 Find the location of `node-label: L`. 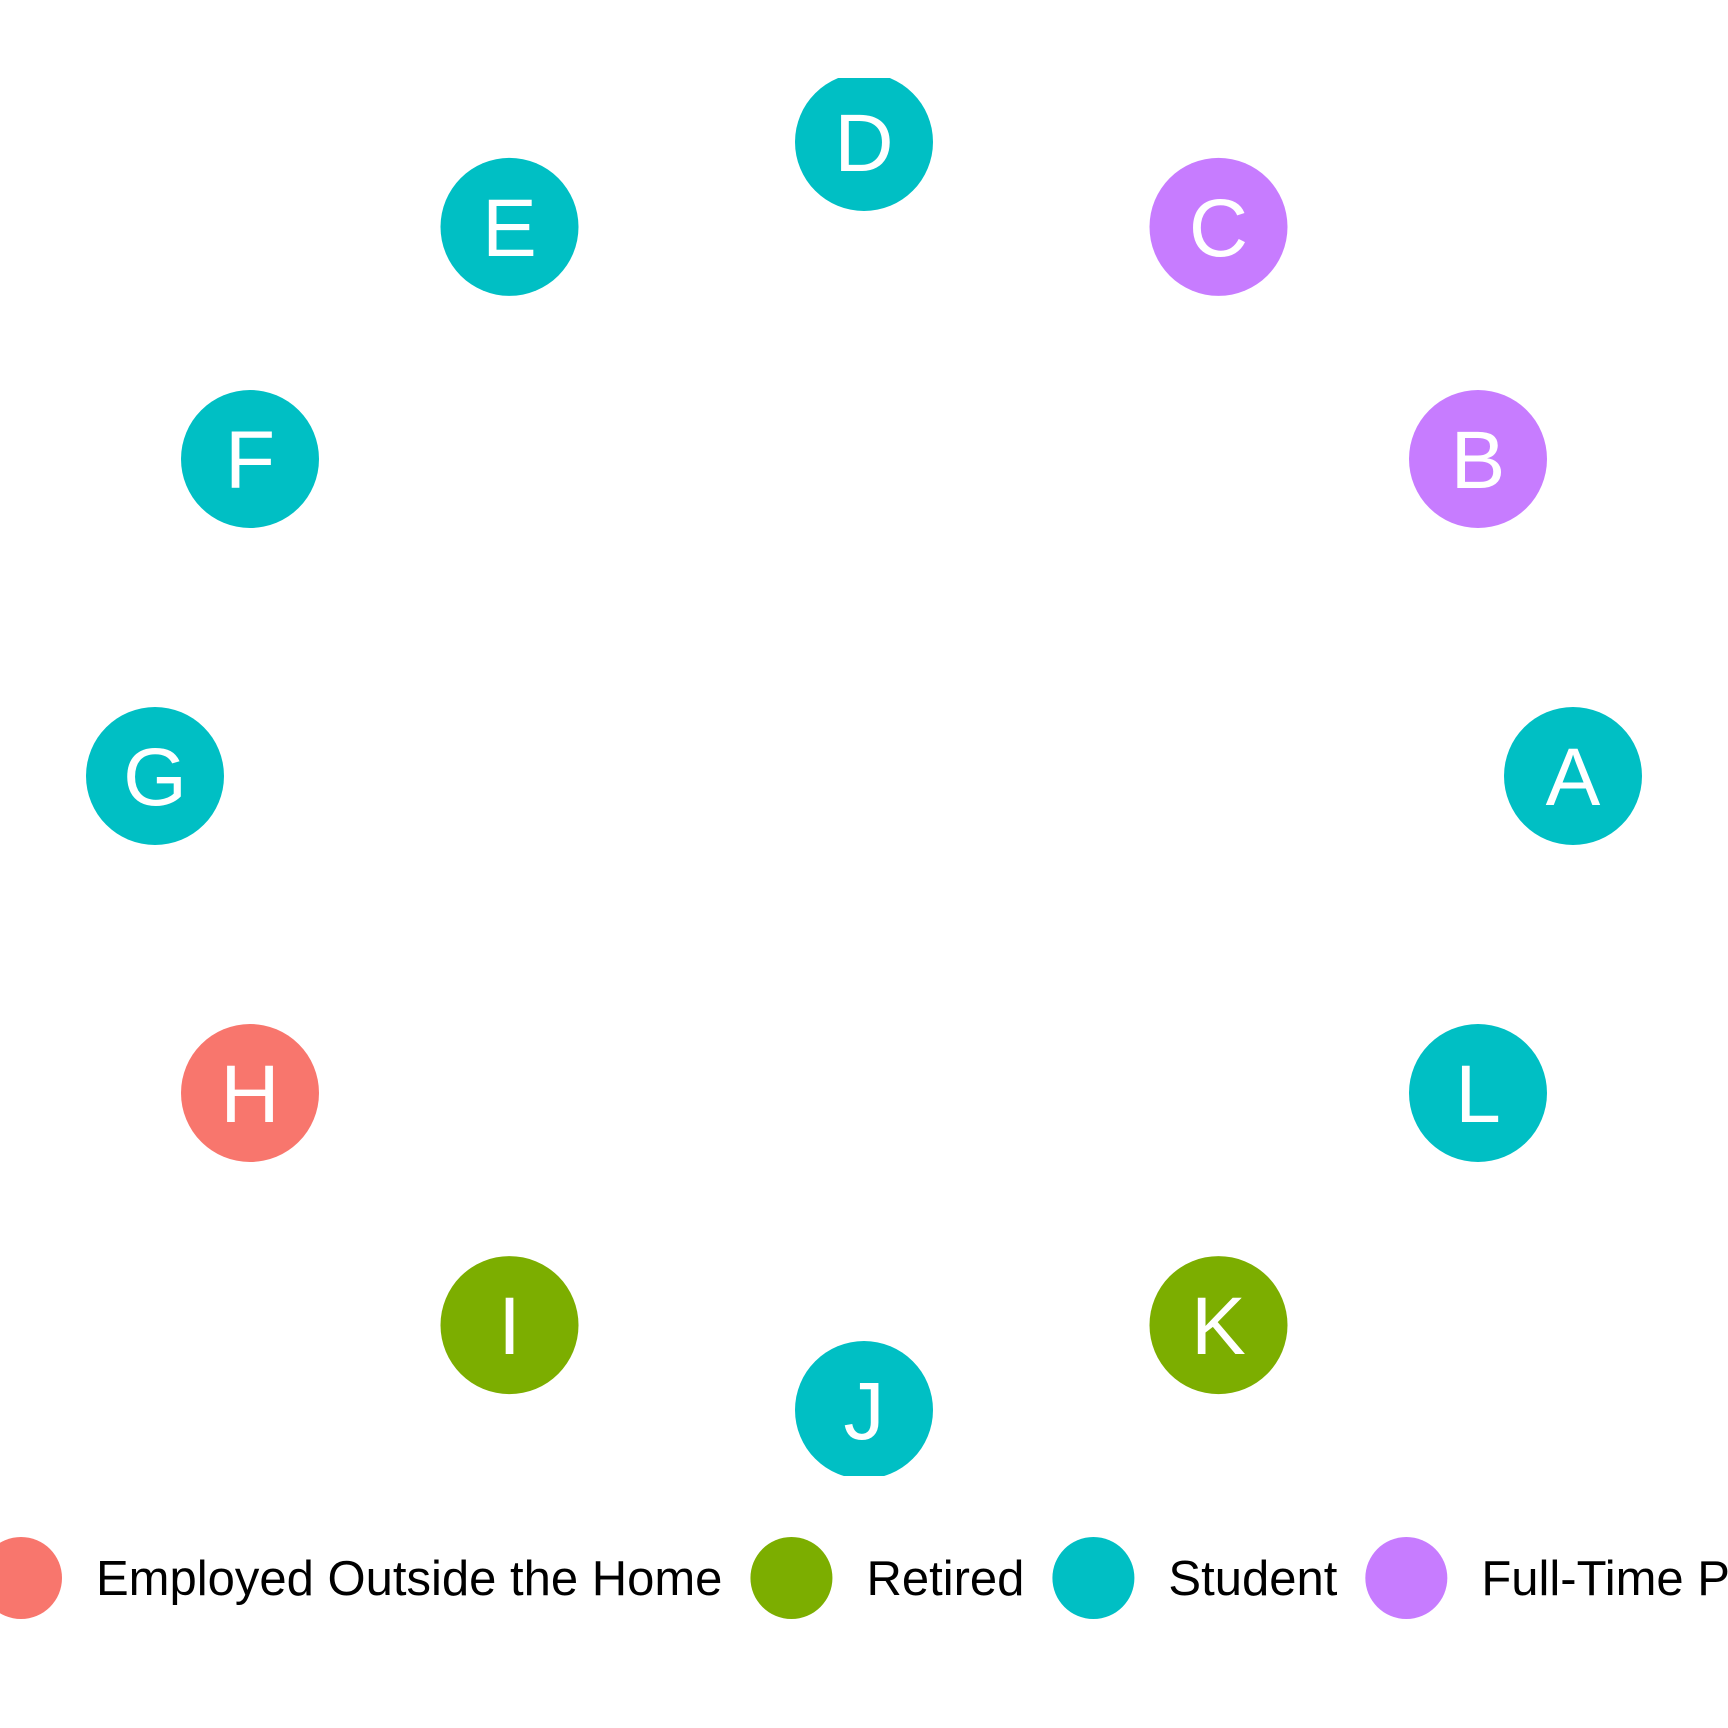

node-label: L is located at coordinates (1478, 1094).